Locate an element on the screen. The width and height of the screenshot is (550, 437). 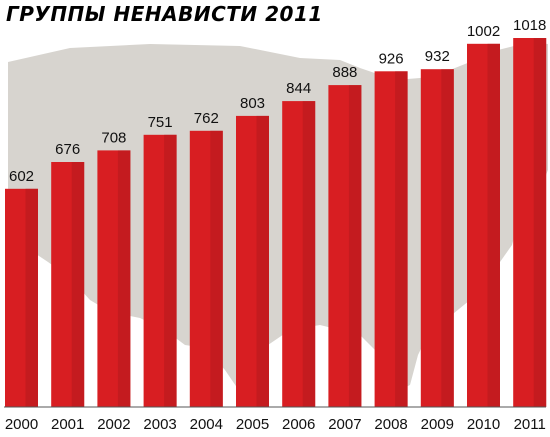
chart-title: ГРУППЫ НЕНАВИСТИ 2011 is located at coordinates (164, 14).